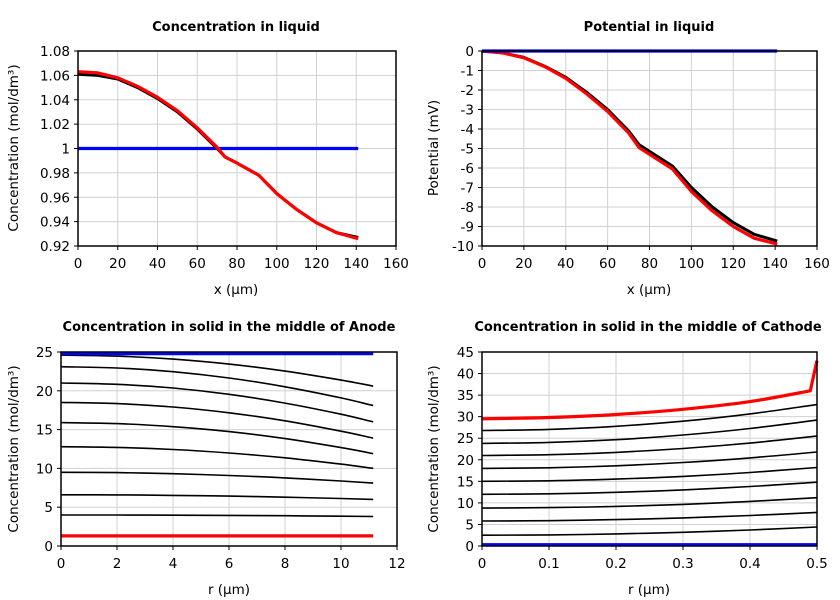 This screenshot has height=600, width=840. What do you see at coordinates (465, 418) in the screenshot?
I see `y-tick-label: 30` at bounding box center [465, 418].